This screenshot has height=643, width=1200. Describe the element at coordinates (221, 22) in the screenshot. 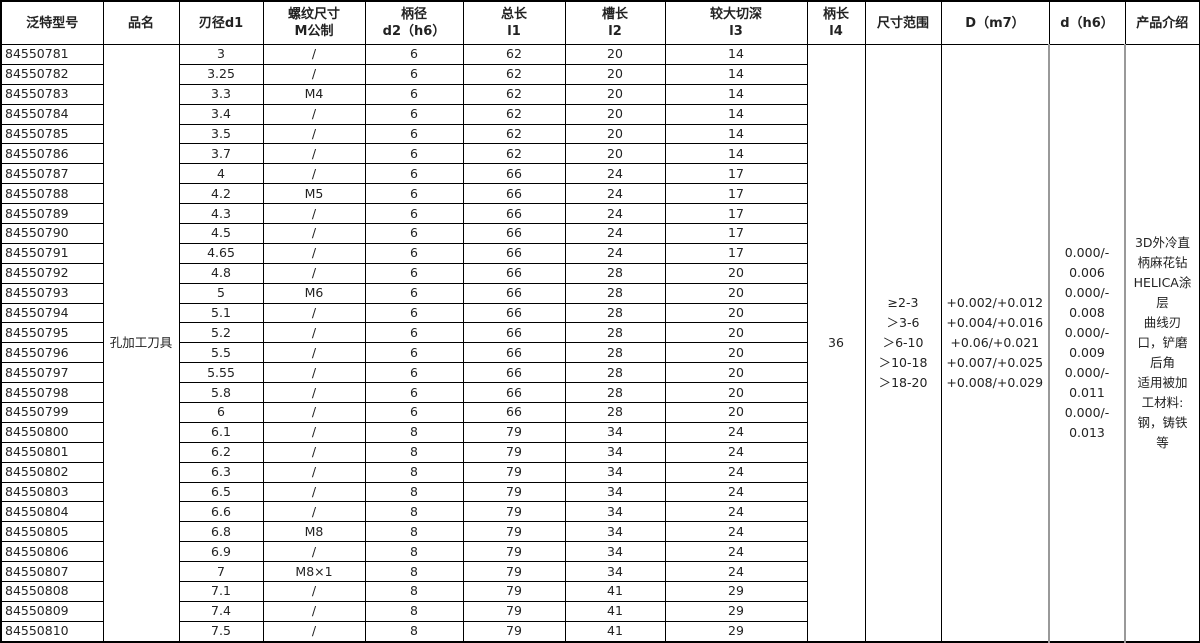

I see `header-blade-diameter-d1: 刃径d1` at that location.